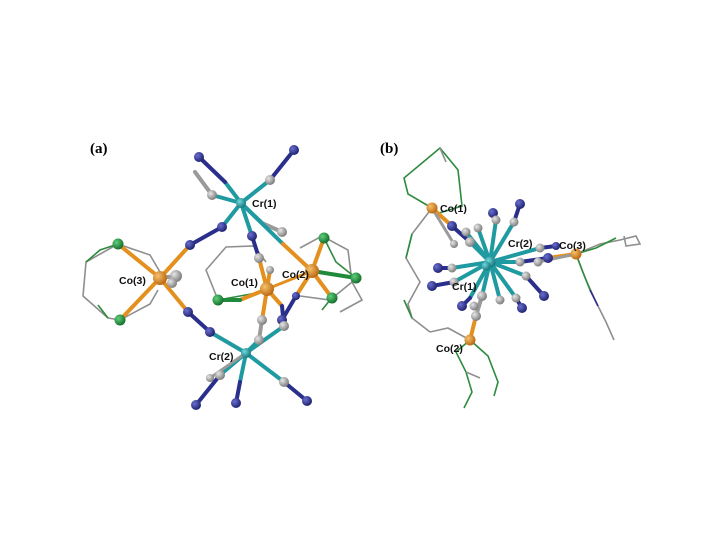  Describe the element at coordinates (244, 283) in the screenshot. I see `label-a-co1: Co(1)` at that location.